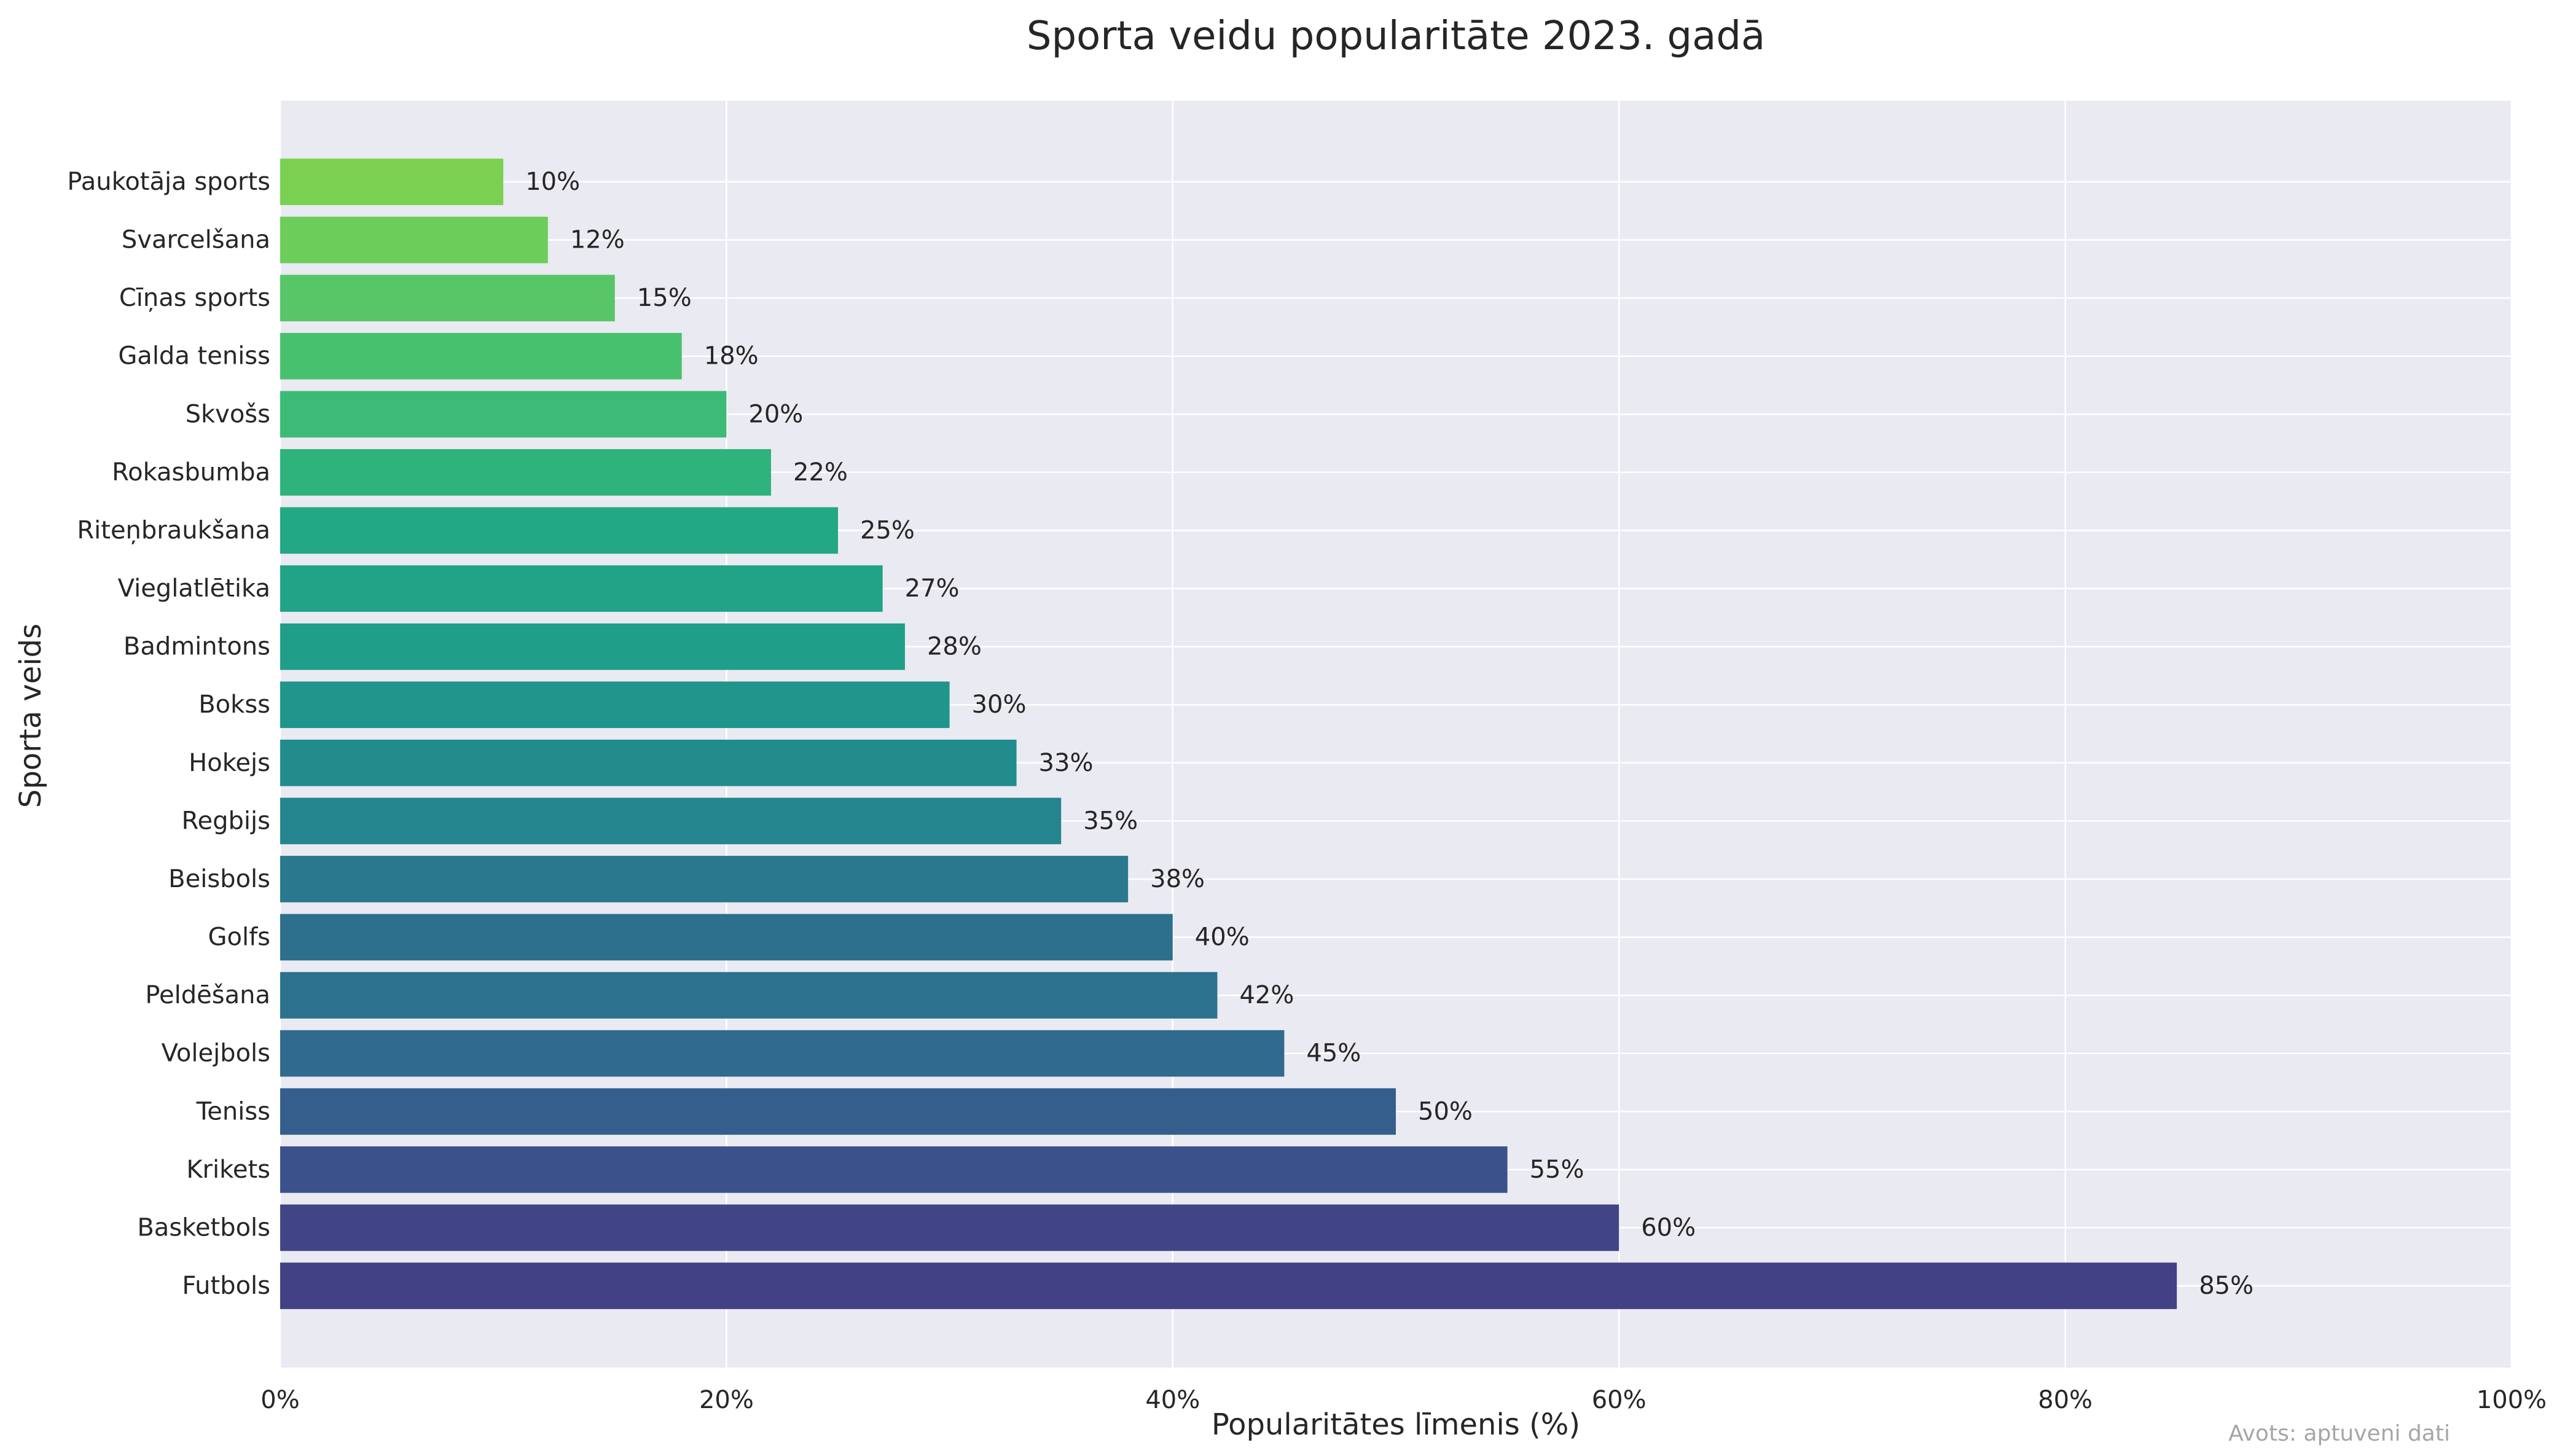  I want to click on source-note: Avots: aptuveni dati, so click(2339, 1433).